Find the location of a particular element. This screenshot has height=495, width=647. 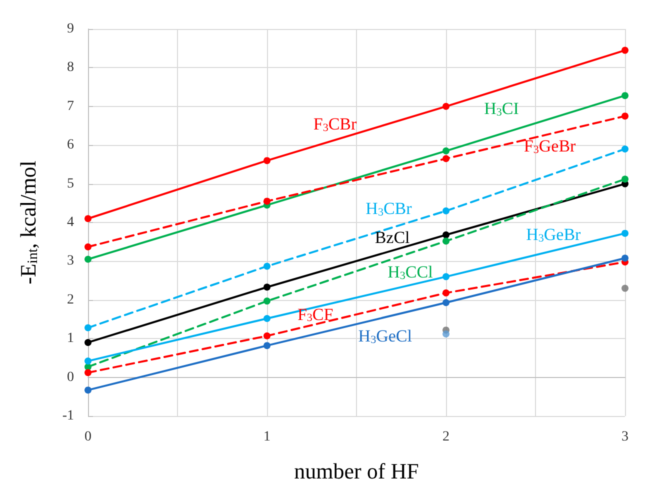

series-label: H3GeCl is located at coordinates (385, 336).